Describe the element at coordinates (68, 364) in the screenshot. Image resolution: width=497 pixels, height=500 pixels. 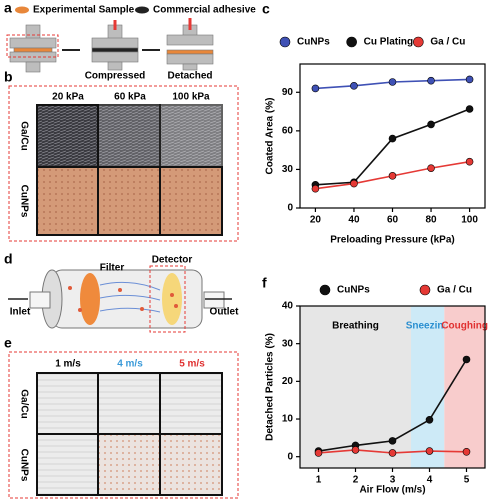
I see `column-label: 1 m/s` at that location.